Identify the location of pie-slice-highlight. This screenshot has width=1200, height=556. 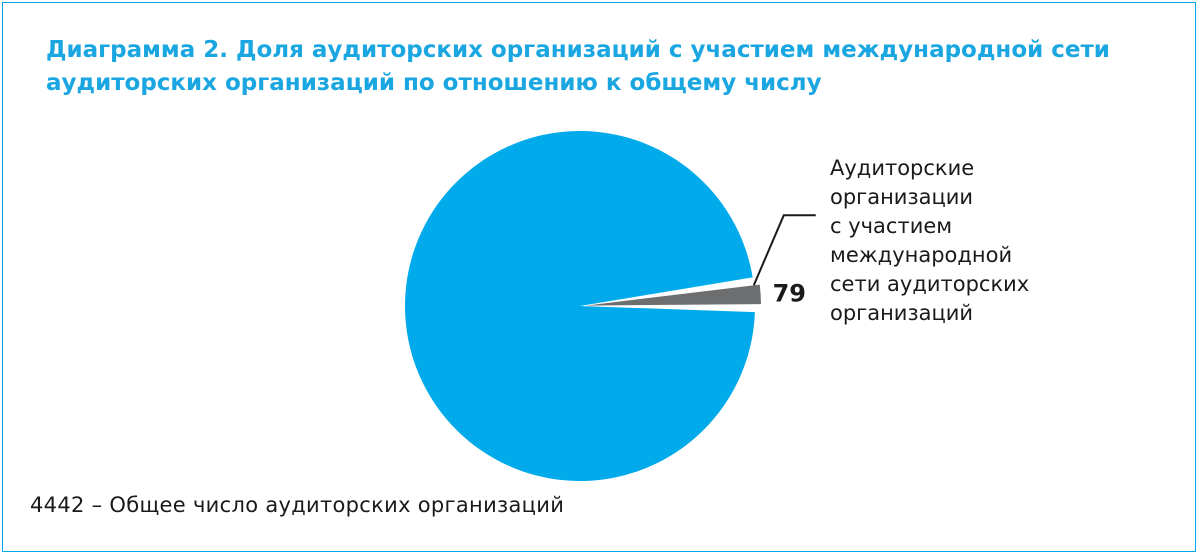
(673, 295).